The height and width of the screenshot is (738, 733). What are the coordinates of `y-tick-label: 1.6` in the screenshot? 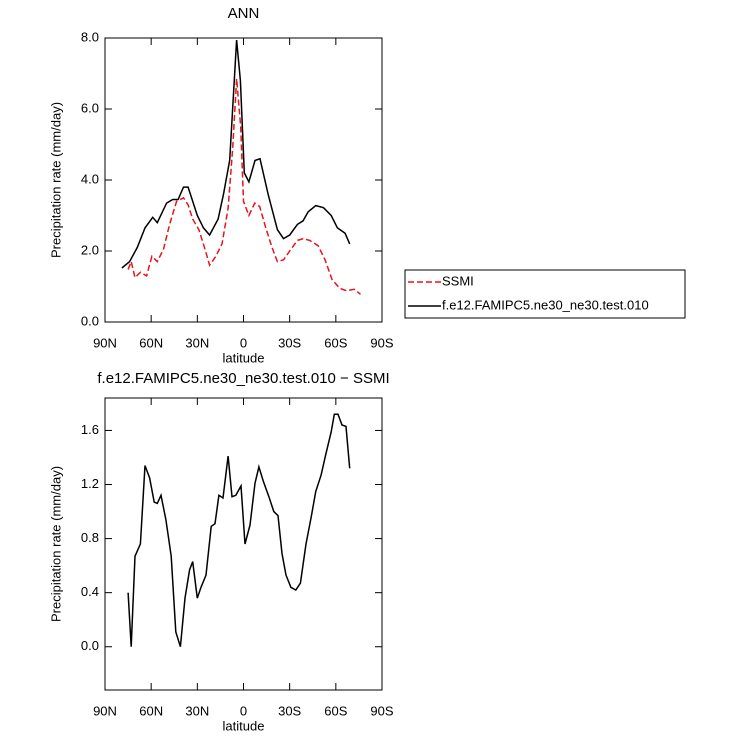 It's located at (90, 429).